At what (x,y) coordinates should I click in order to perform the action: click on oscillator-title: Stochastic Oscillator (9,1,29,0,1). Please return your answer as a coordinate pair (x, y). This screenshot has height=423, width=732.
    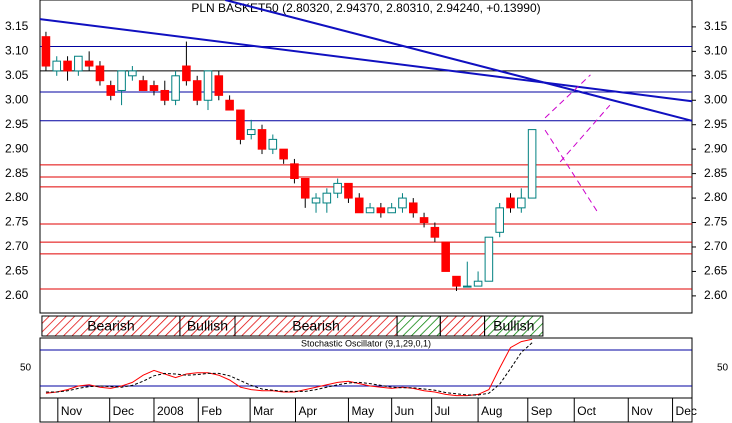
    Looking at the image, I should click on (366, 343).